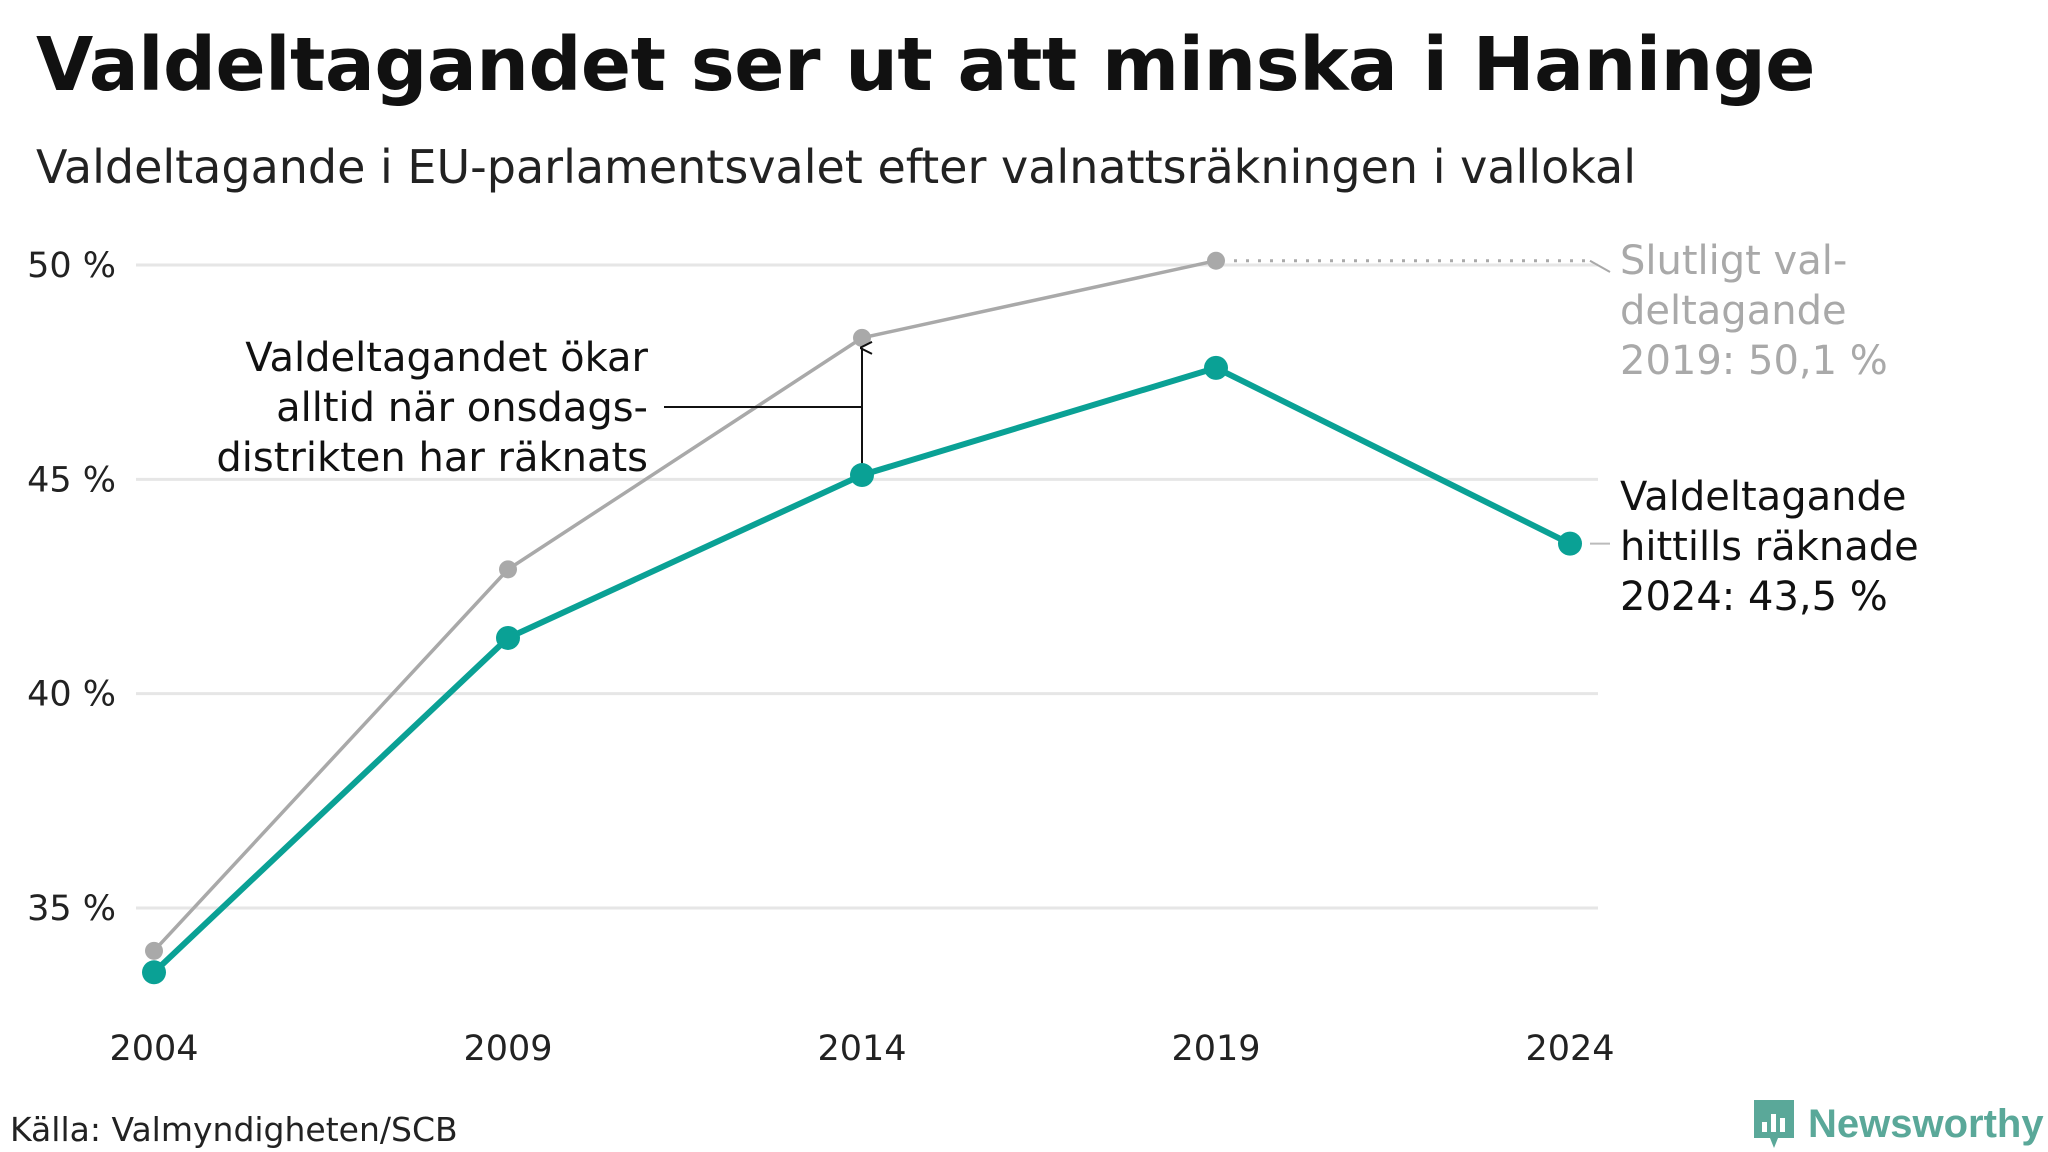 The image size is (2048, 1152). Describe the element at coordinates (1215, 1049) in the screenshot. I see `x-tick-label: 2019` at that location.